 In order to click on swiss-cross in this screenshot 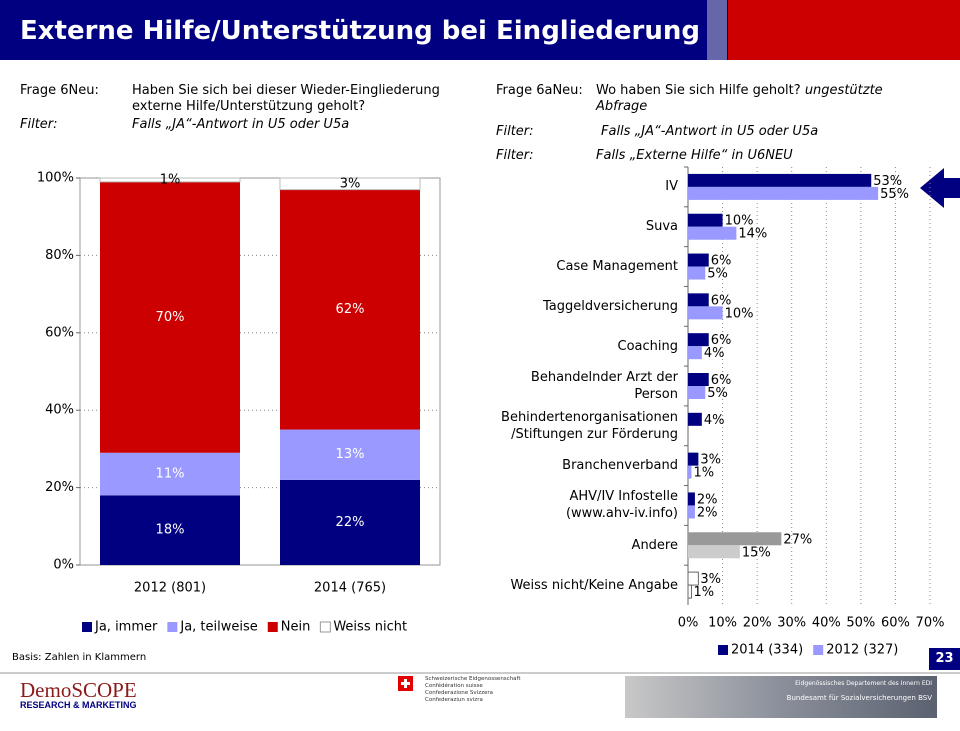, I will do `click(405, 683)`.